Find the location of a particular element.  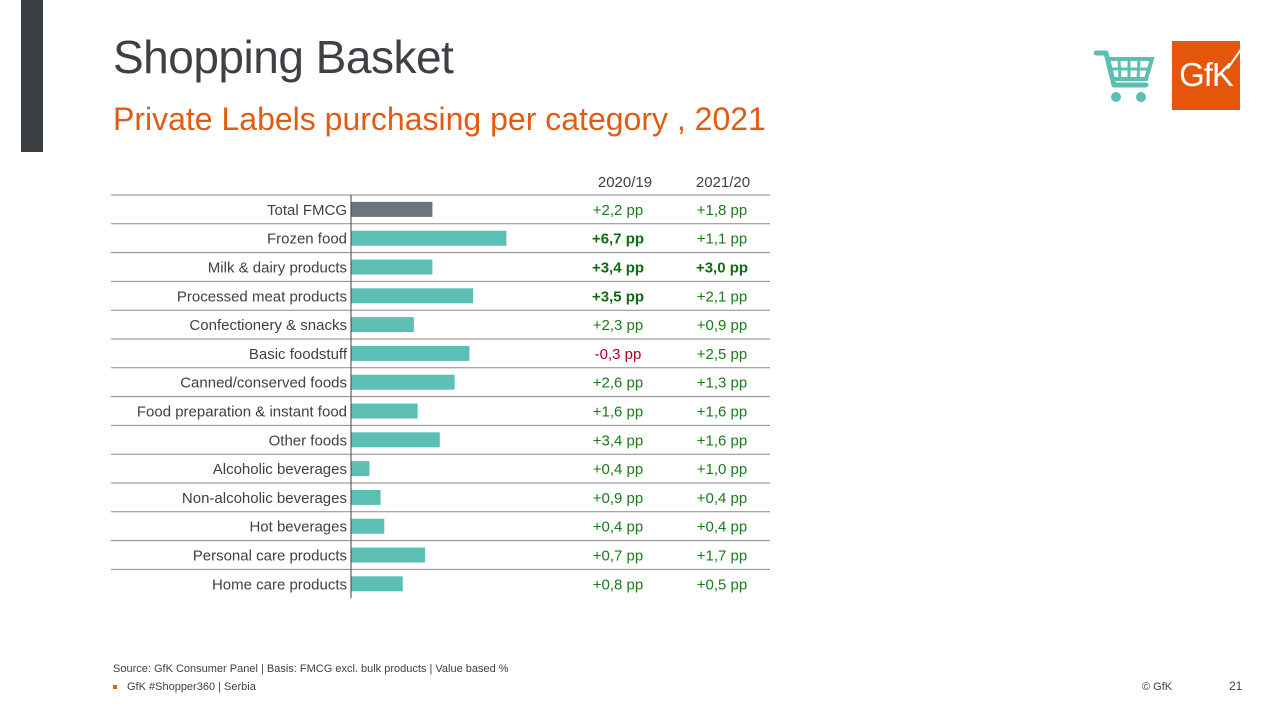

value-label: +2,1 pp is located at coordinates (722, 296).